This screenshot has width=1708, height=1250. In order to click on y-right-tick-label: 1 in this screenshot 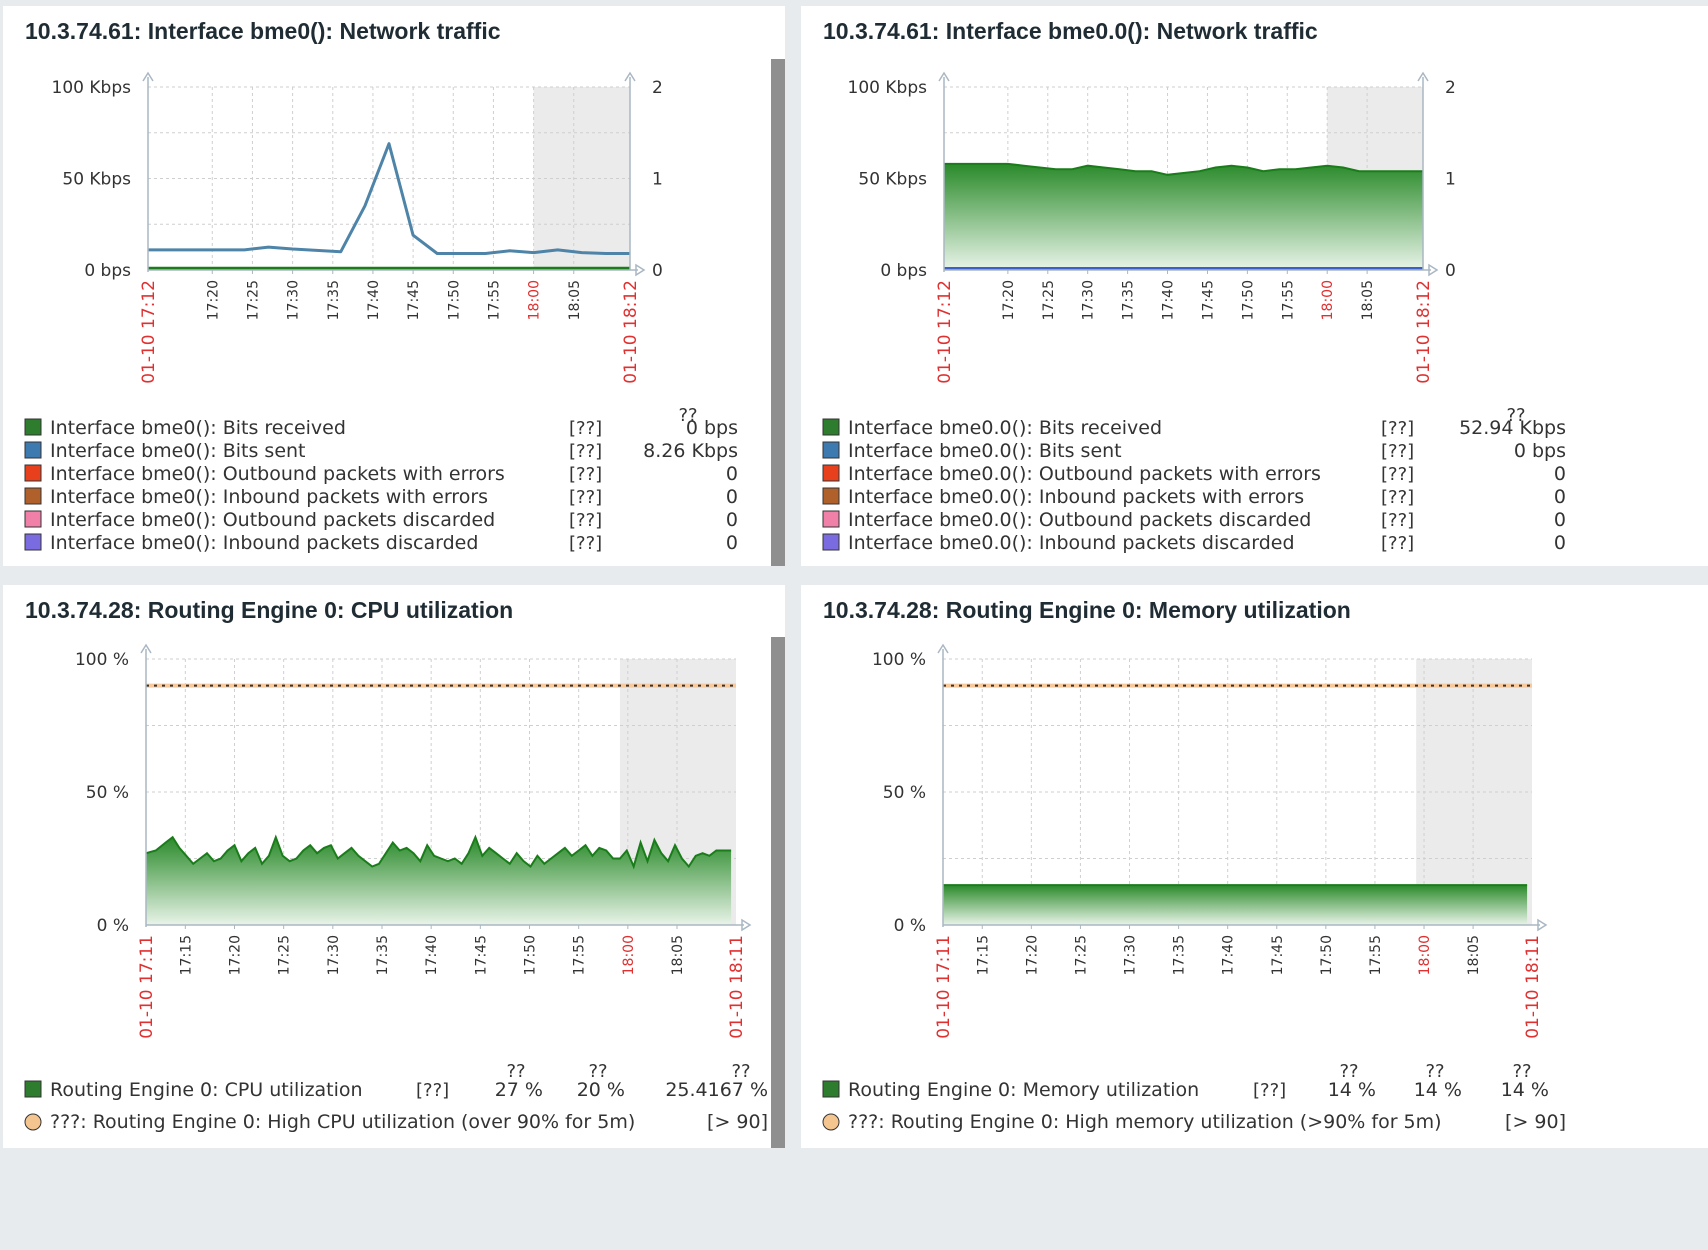, I will do `click(1450, 180)`.